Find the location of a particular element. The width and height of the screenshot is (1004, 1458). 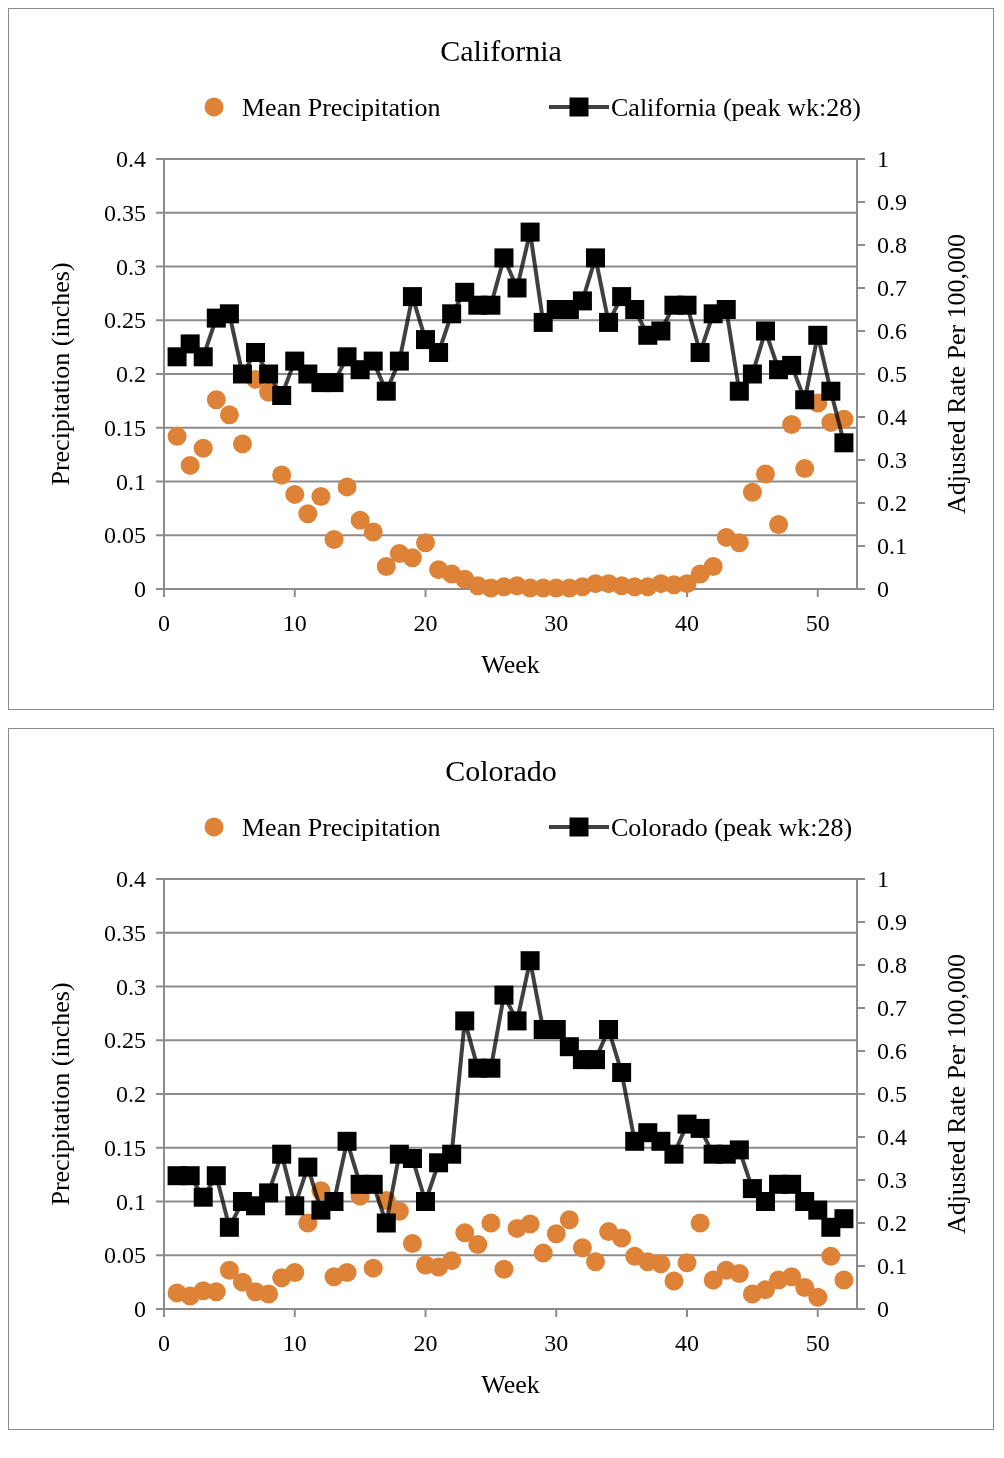

y-tick-label: 0.25 is located at coordinates (125, 320).